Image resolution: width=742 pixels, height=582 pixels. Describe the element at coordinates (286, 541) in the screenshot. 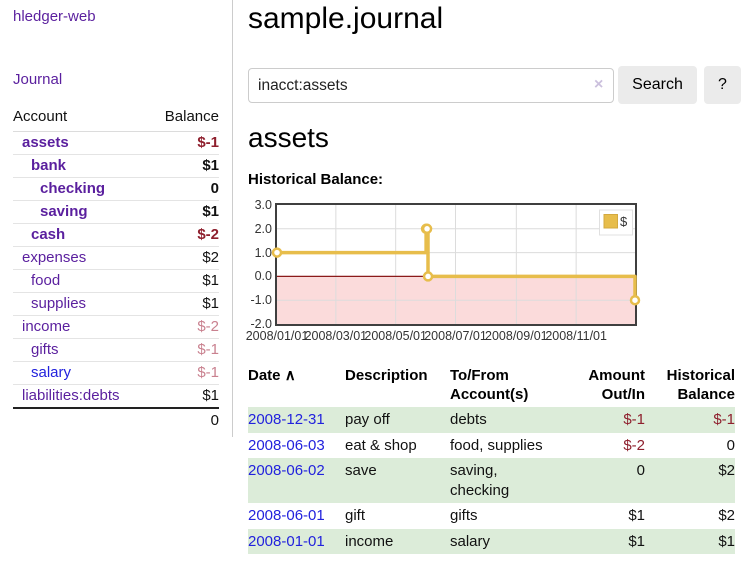

I see `transaction-date-link: 2008-01-01` at that location.